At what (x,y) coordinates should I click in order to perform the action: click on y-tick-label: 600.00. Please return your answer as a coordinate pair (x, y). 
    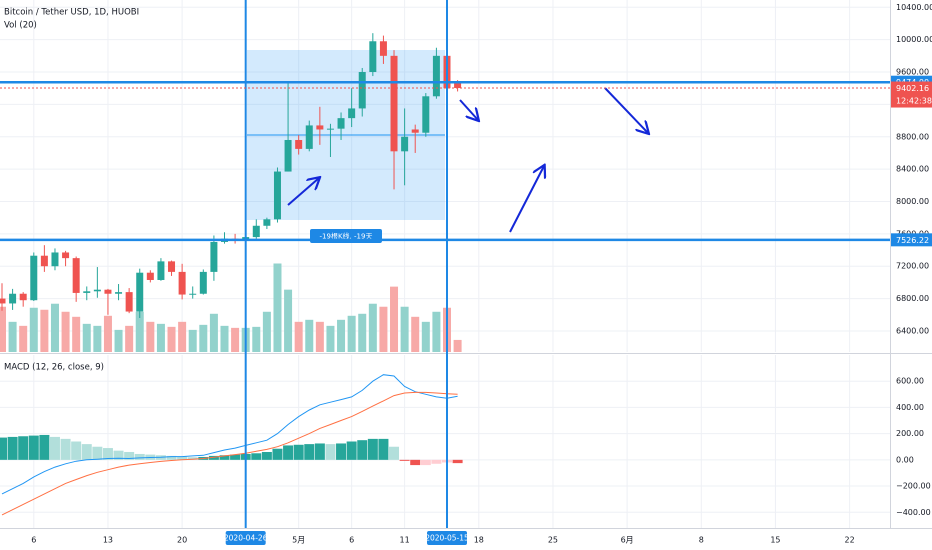
    Looking at the image, I should click on (910, 381).